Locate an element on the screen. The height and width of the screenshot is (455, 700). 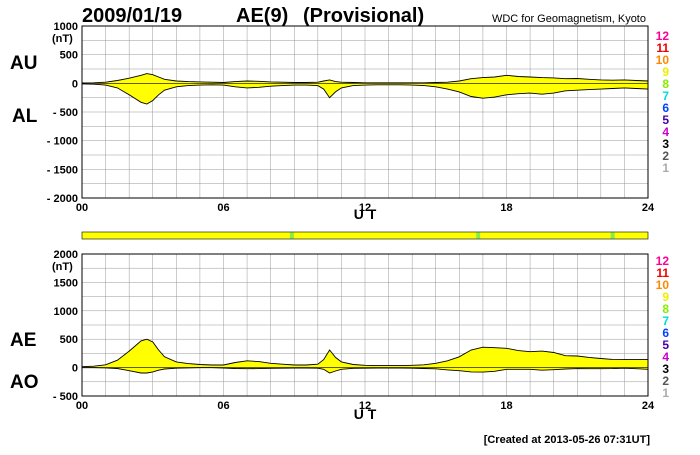
ae-ao-band is located at coordinates (365, 356).